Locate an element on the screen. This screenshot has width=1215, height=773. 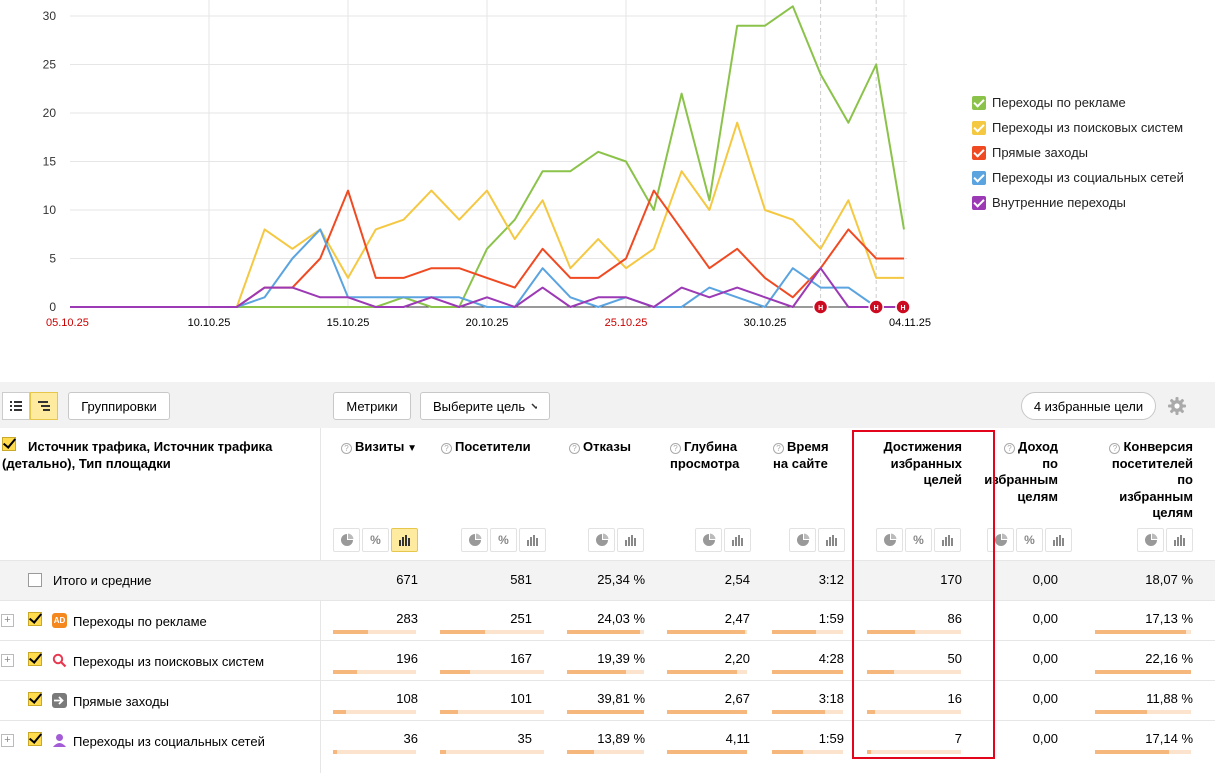
cell-value: 101 is located at coordinates (521, 698).